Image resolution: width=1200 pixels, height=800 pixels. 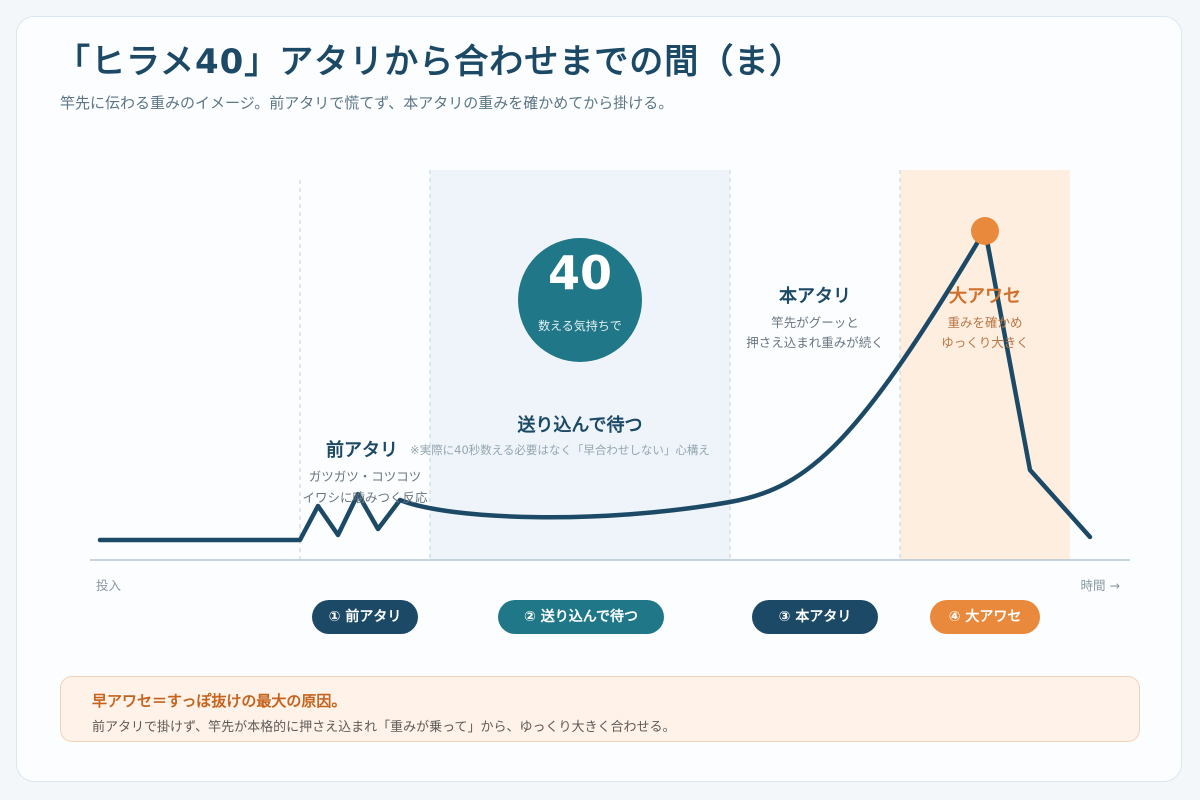 What do you see at coordinates (985, 617) in the screenshot?
I see `step-pill-strike: ④ 大アワセ` at bounding box center [985, 617].